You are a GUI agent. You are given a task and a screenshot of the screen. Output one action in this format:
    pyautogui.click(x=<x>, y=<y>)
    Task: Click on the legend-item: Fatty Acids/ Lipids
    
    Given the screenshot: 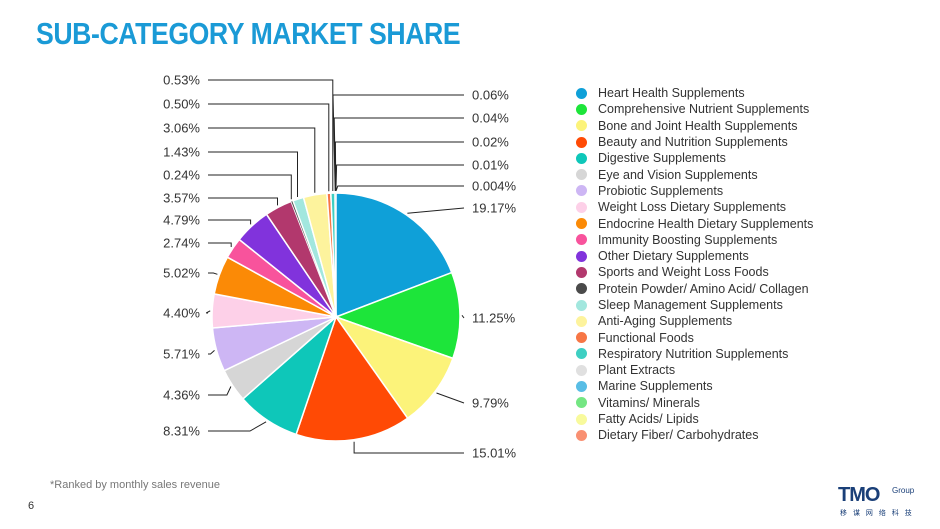 What is the action you would take?
    pyautogui.click(x=694, y=419)
    